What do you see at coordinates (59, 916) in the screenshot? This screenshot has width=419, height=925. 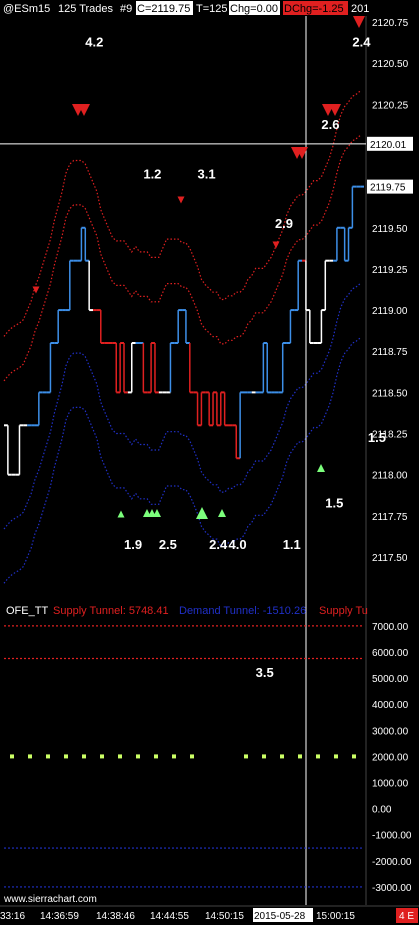 I see `time-label: 14:36:59` at bounding box center [59, 916].